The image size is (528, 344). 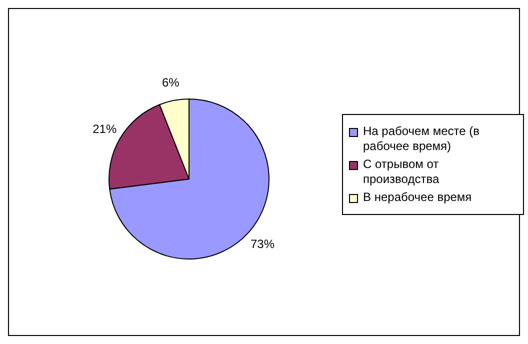 What do you see at coordinates (417, 197) in the screenshot?
I see `legend-label: В нерабочее время` at bounding box center [417, 197].